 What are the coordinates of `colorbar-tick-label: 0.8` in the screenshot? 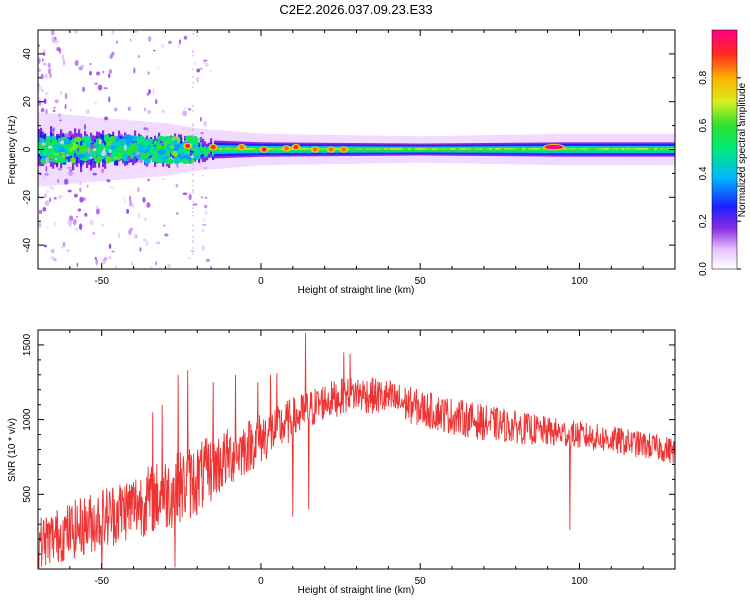 It's located at (703, 77).